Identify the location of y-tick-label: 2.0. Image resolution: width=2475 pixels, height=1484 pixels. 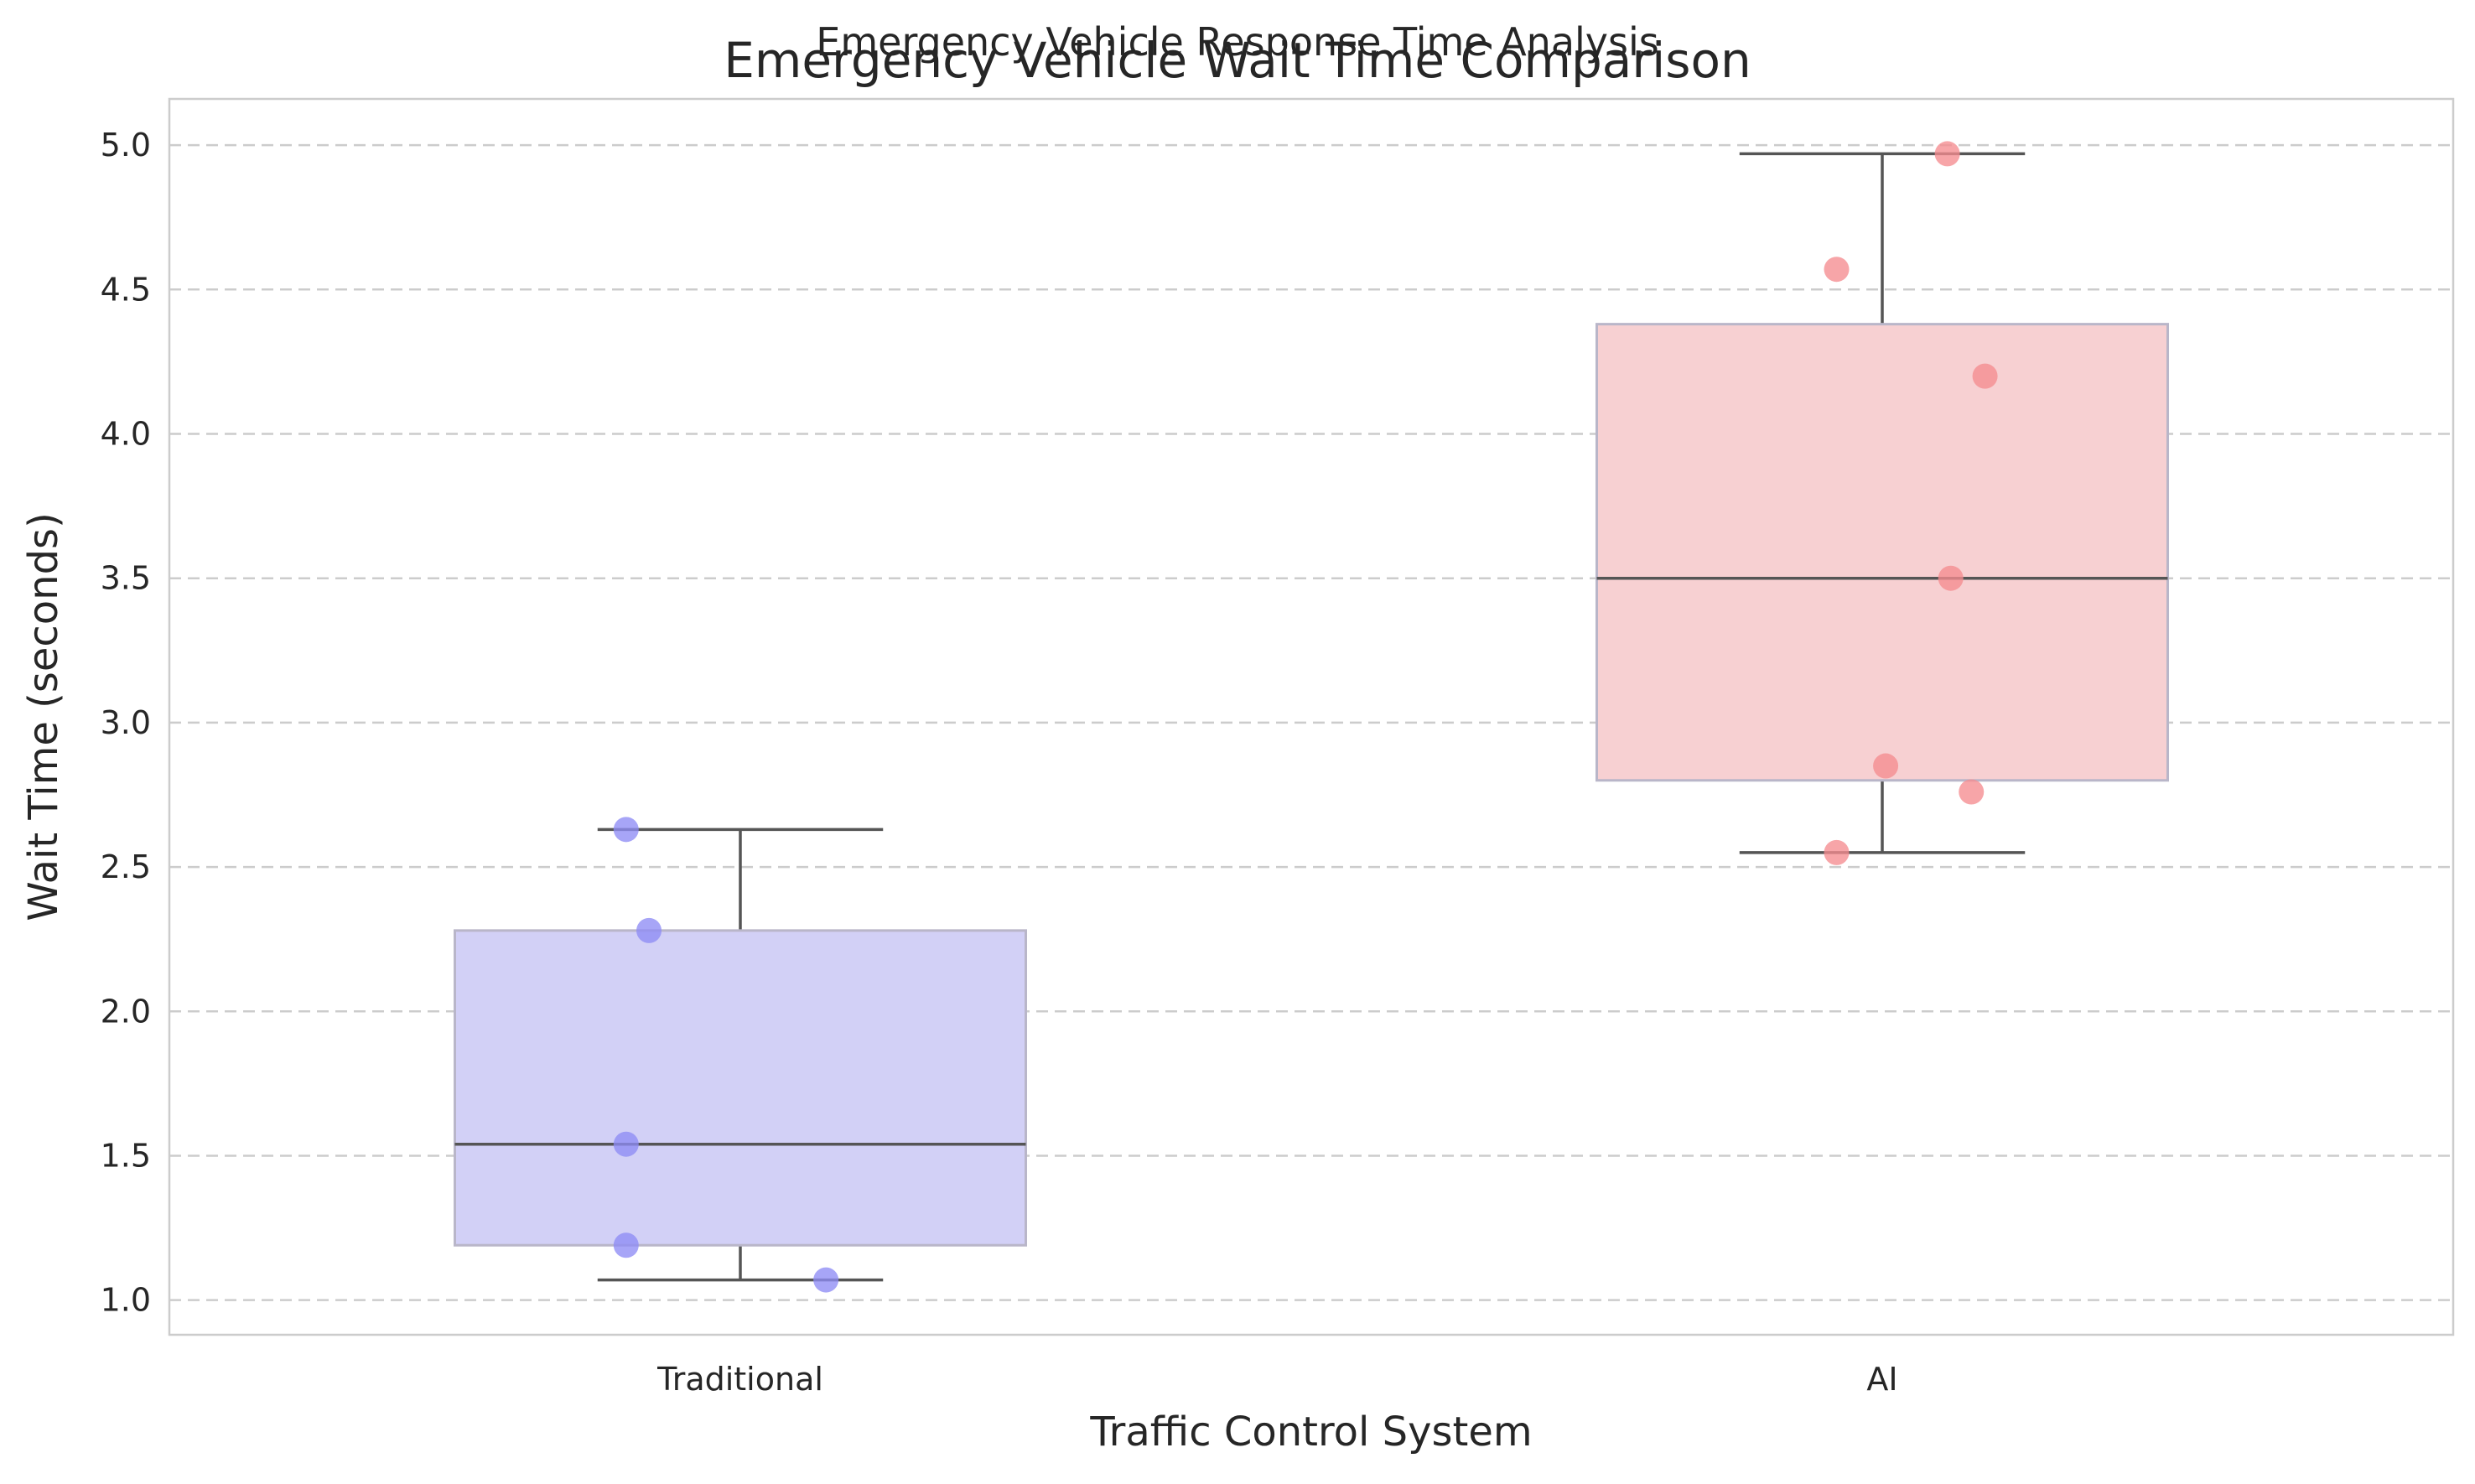
(126, 1011).